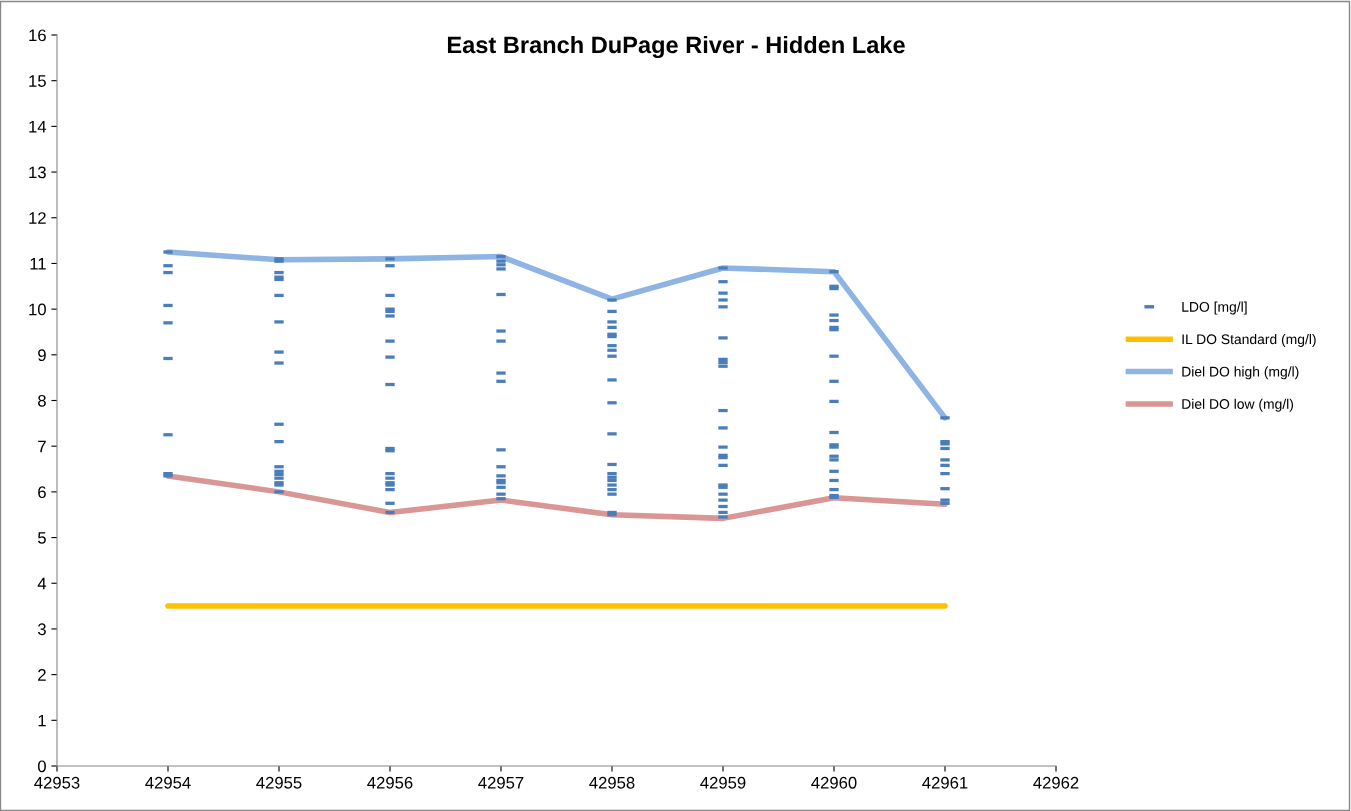  I want to click on legend-label: IL DO Standard (mg/l), so click(1249, 340).